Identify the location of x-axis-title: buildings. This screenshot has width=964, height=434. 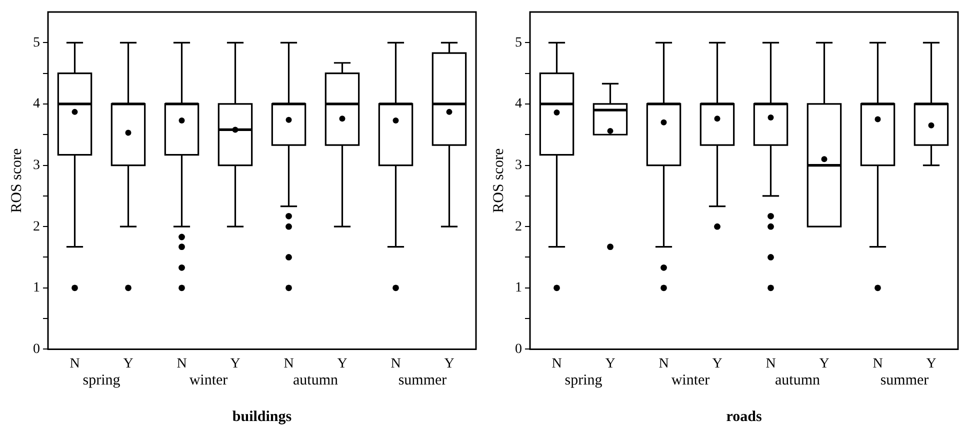
(262, 416).